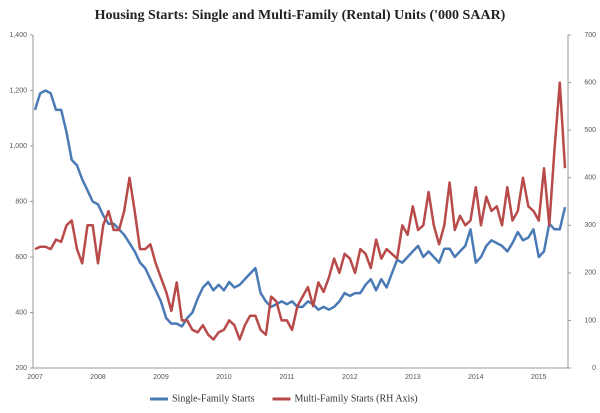 The height and width of the screenshot is (413, 600). What do you see at coordinates (476, 377) in the screenshot?
I see `x-tick-label: 2014` at bounding box center [476, 377].